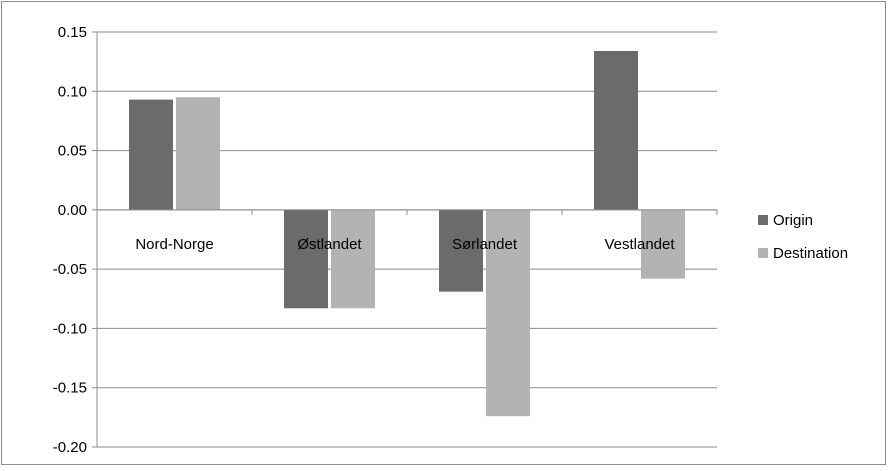 This screenshot has height=471, width=889. I want to click on y-tick-labels: 0.15 0.10 0.05 0.00 -0.05 -0.10 -0.15 -0.20, so click(70, 240).